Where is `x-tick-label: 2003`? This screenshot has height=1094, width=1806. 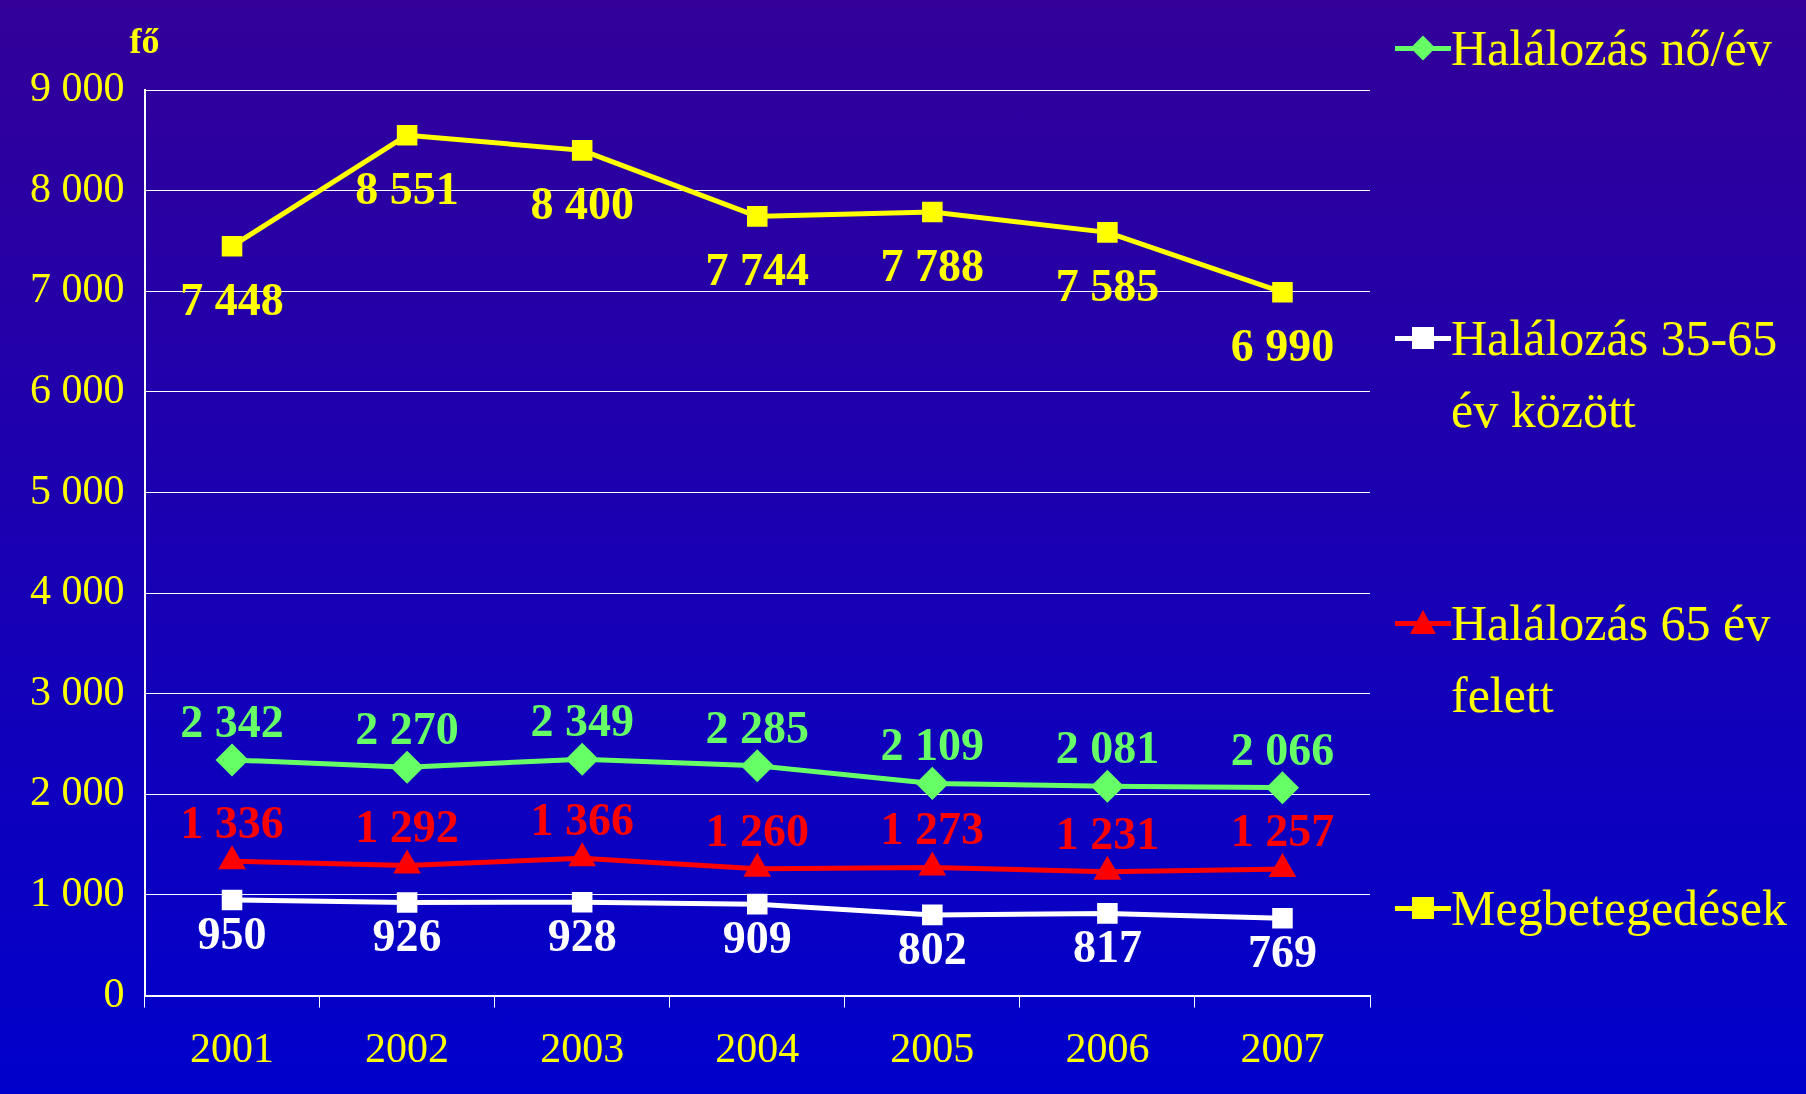
x-tick-label: 2003 is located at coordinates (582, 1047).